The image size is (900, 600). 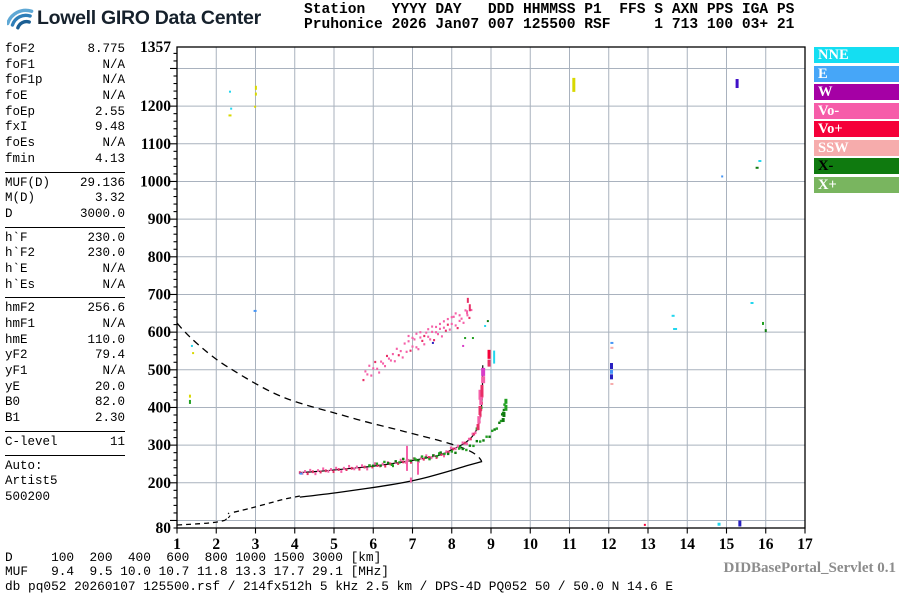 I want to click on param-label: yF1, so click(x=16, y=371).